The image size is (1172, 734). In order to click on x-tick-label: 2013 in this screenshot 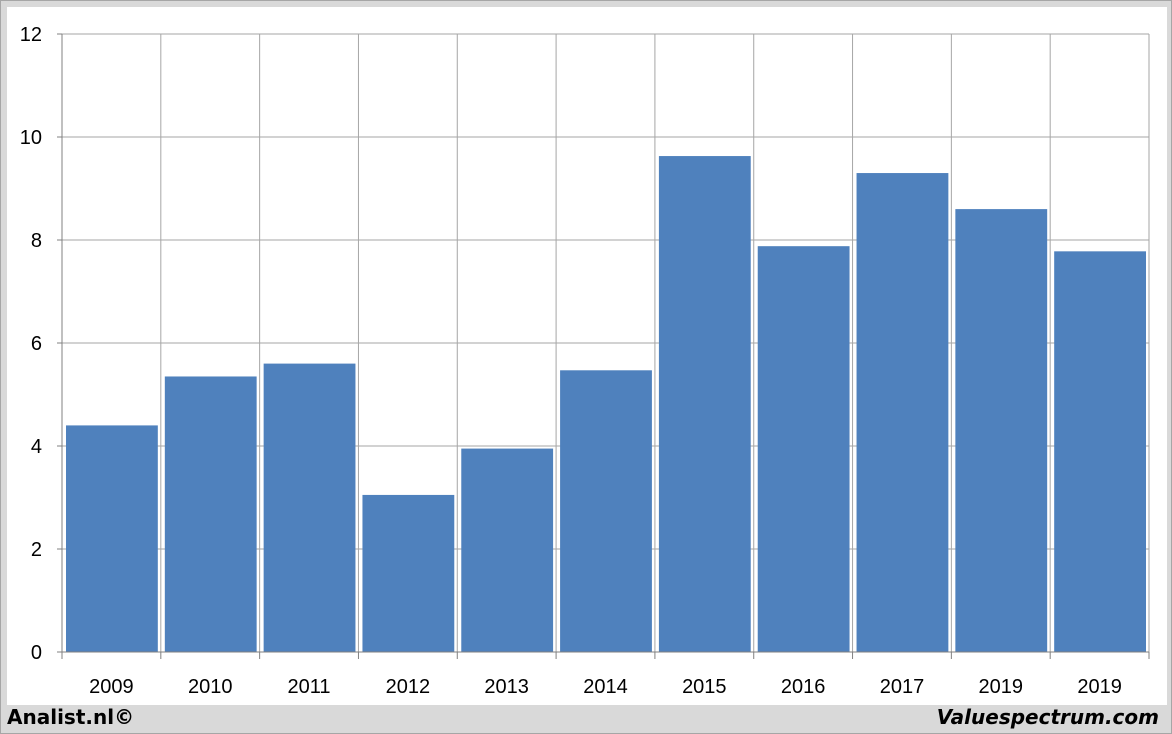, I will do `click(506, 687)`.